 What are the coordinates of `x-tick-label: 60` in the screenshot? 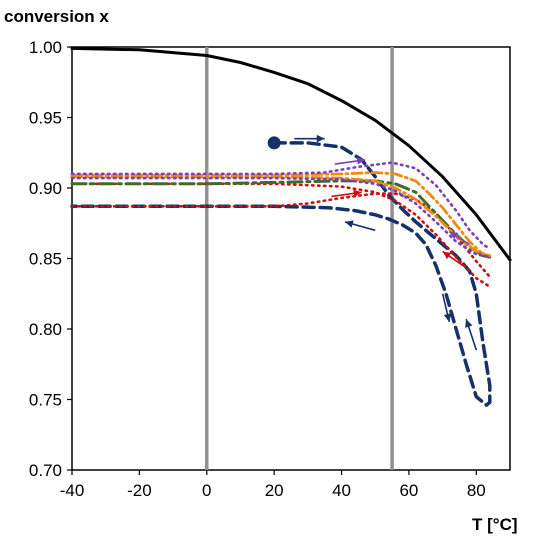 It's located at (408, 490).